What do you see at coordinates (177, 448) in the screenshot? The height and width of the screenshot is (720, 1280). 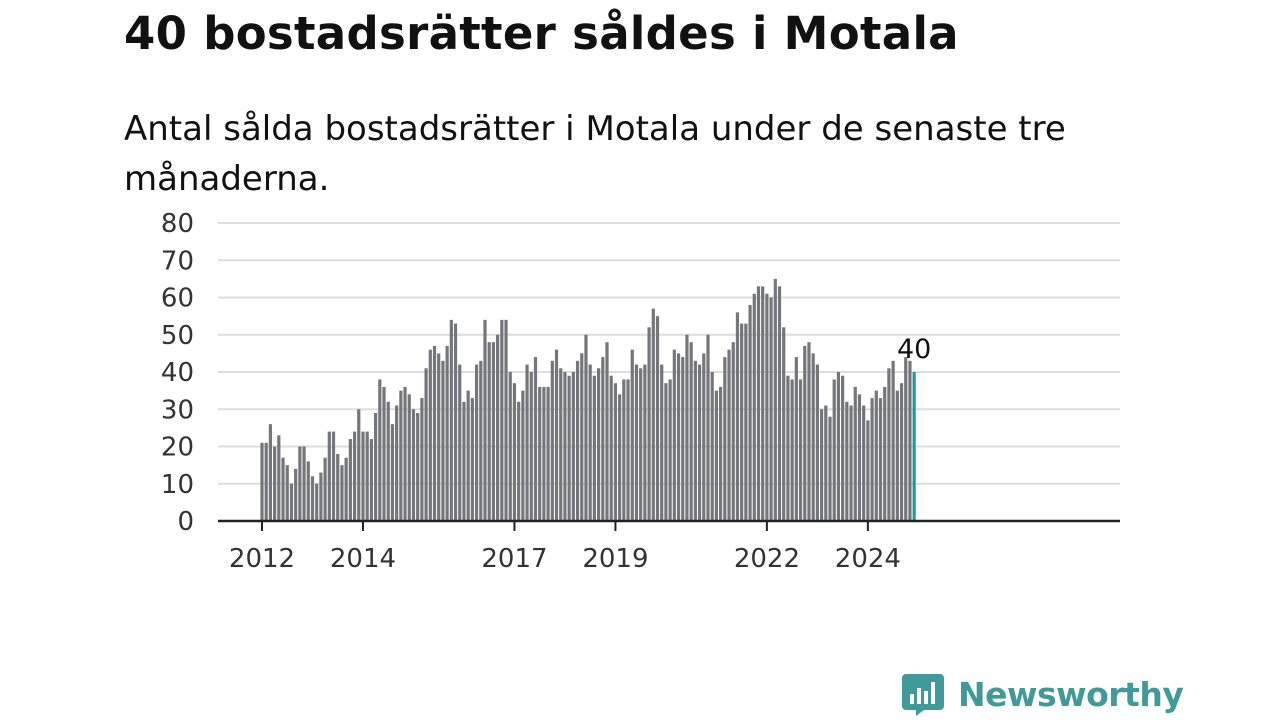 I see `y-tick-label: 20` at bounding box center [177, 448].